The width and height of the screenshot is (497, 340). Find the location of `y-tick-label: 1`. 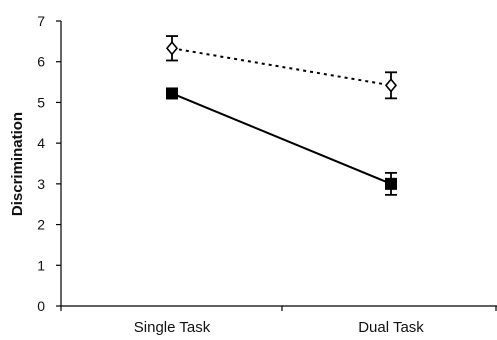

y-tick-label: 1 is located at coordinates (41, 265).